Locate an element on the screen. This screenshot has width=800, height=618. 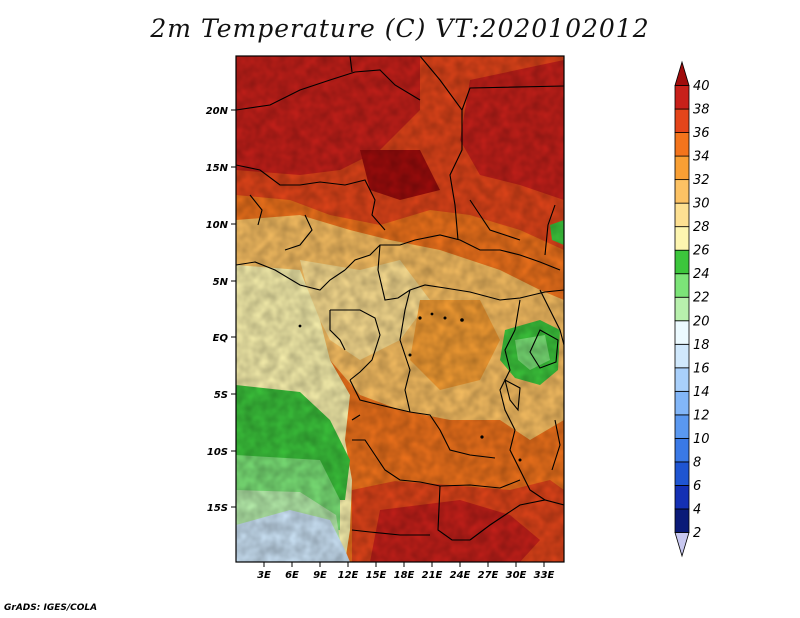
colorbar-label: 38 is located at coordinates (701, 110).